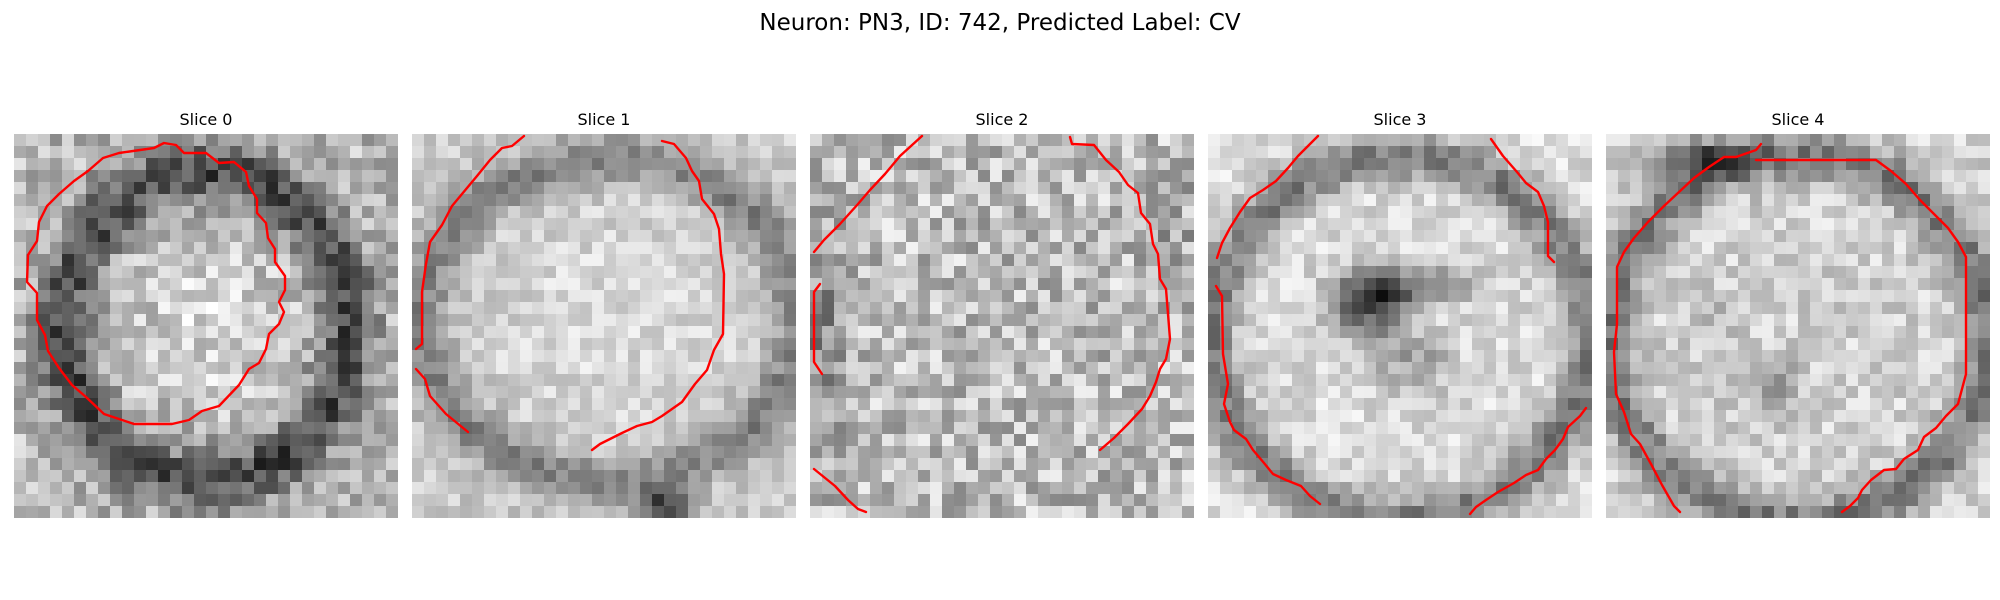 The height and width of the screenshot is (600, 2000). I want to click on slice-panel-4: Slice 4, so click(1798, 315).